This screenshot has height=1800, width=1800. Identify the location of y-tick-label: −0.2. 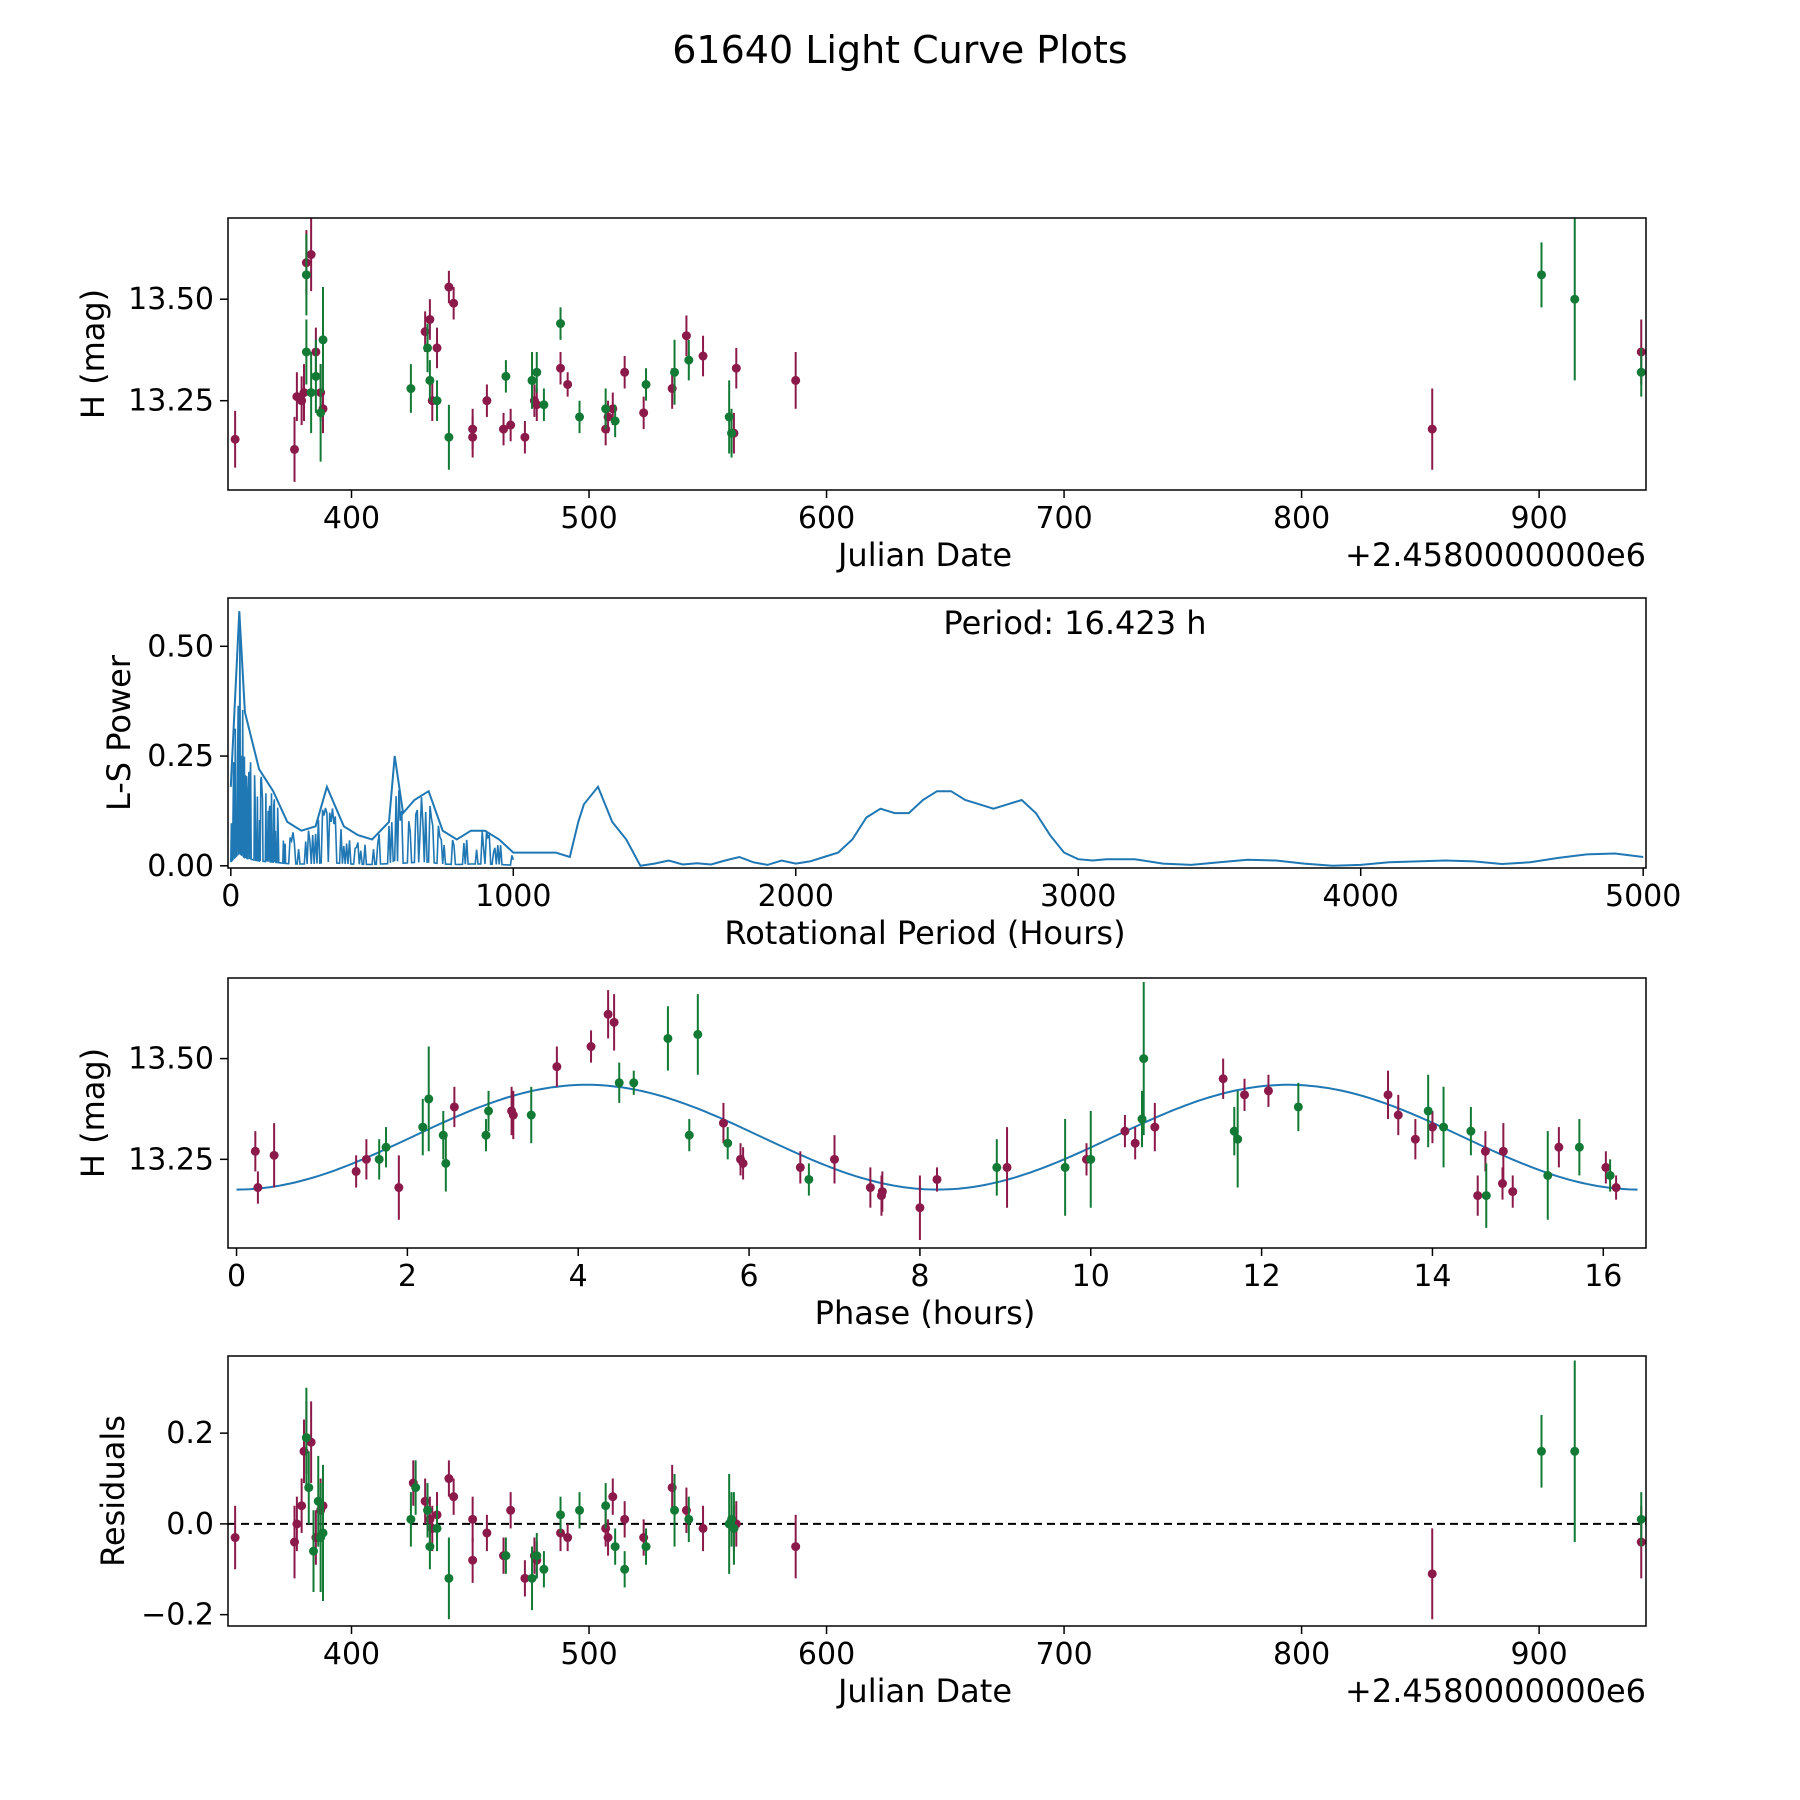
(177, 1615).